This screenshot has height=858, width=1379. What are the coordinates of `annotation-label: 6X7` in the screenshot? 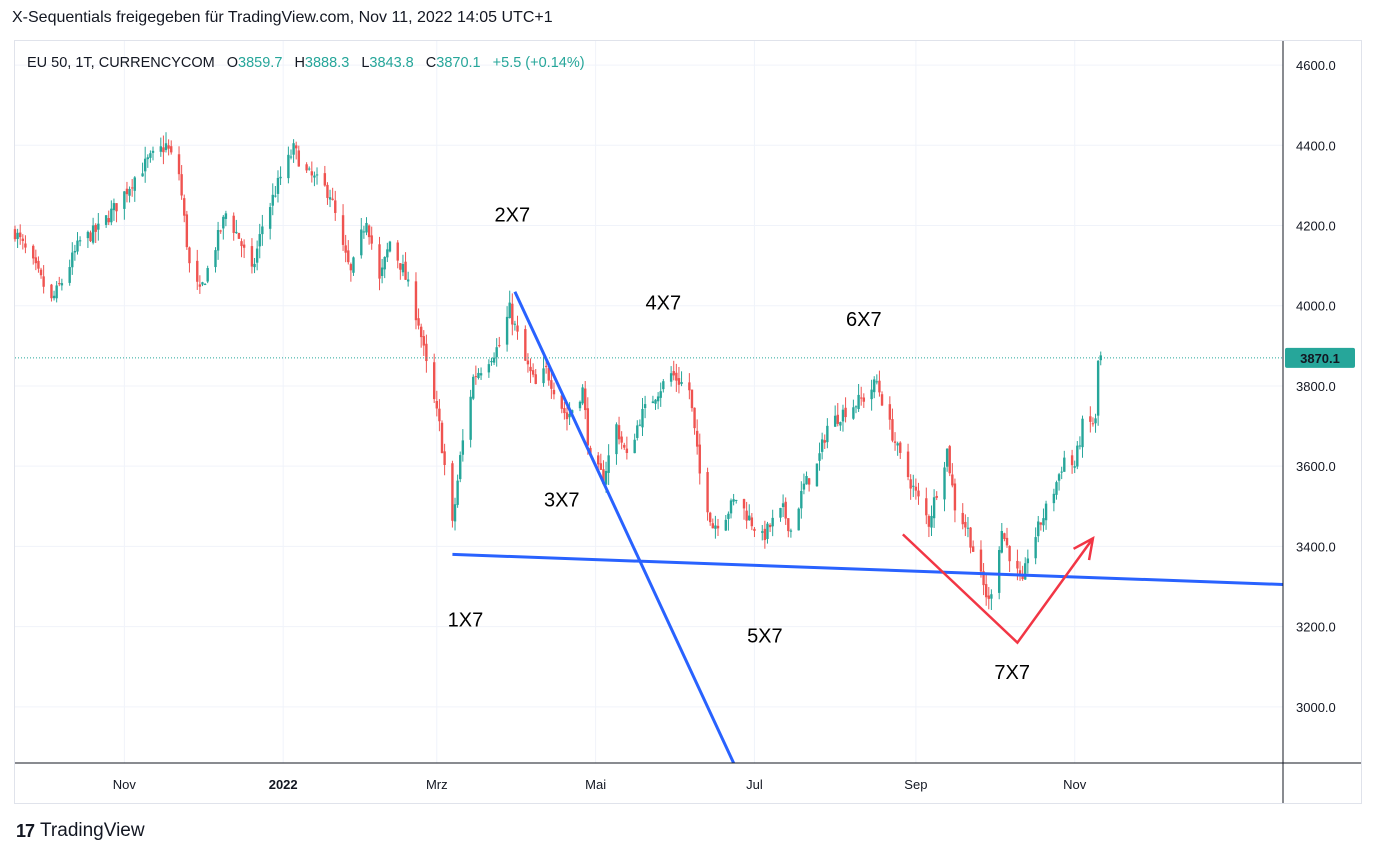 It's located at (864, 320).